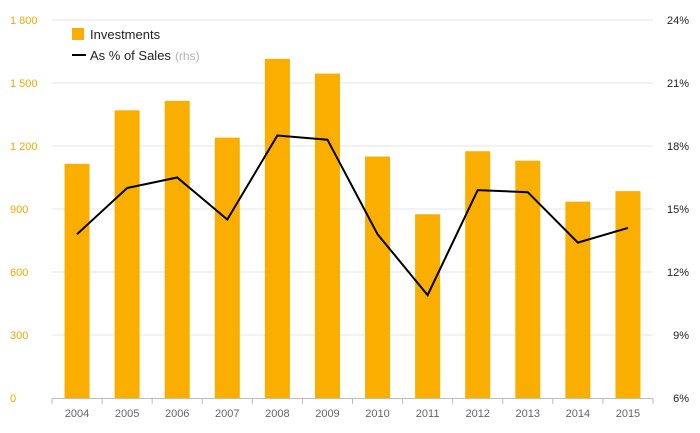 This screenshot has height=433, width=700. I want to click on legend-label-rhs-note: (rhs), so click(187, 56).